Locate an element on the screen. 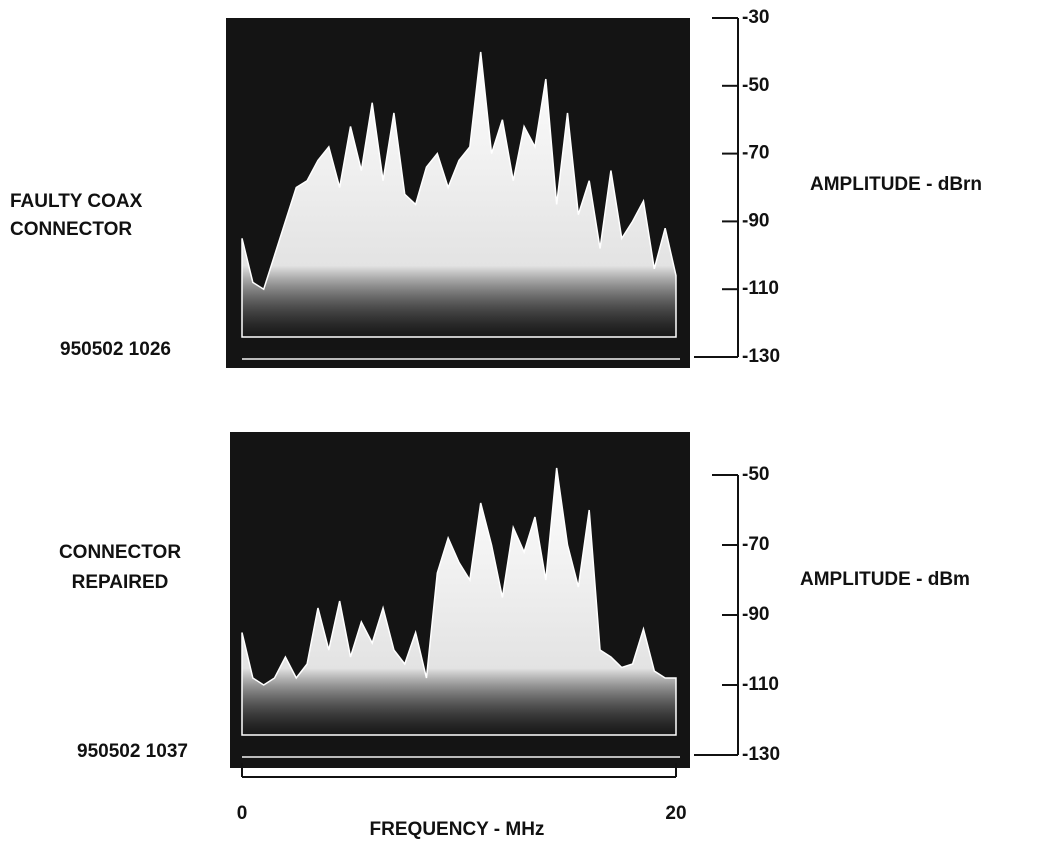  x-tick-label: 0 is located at coordinates (242, 813).